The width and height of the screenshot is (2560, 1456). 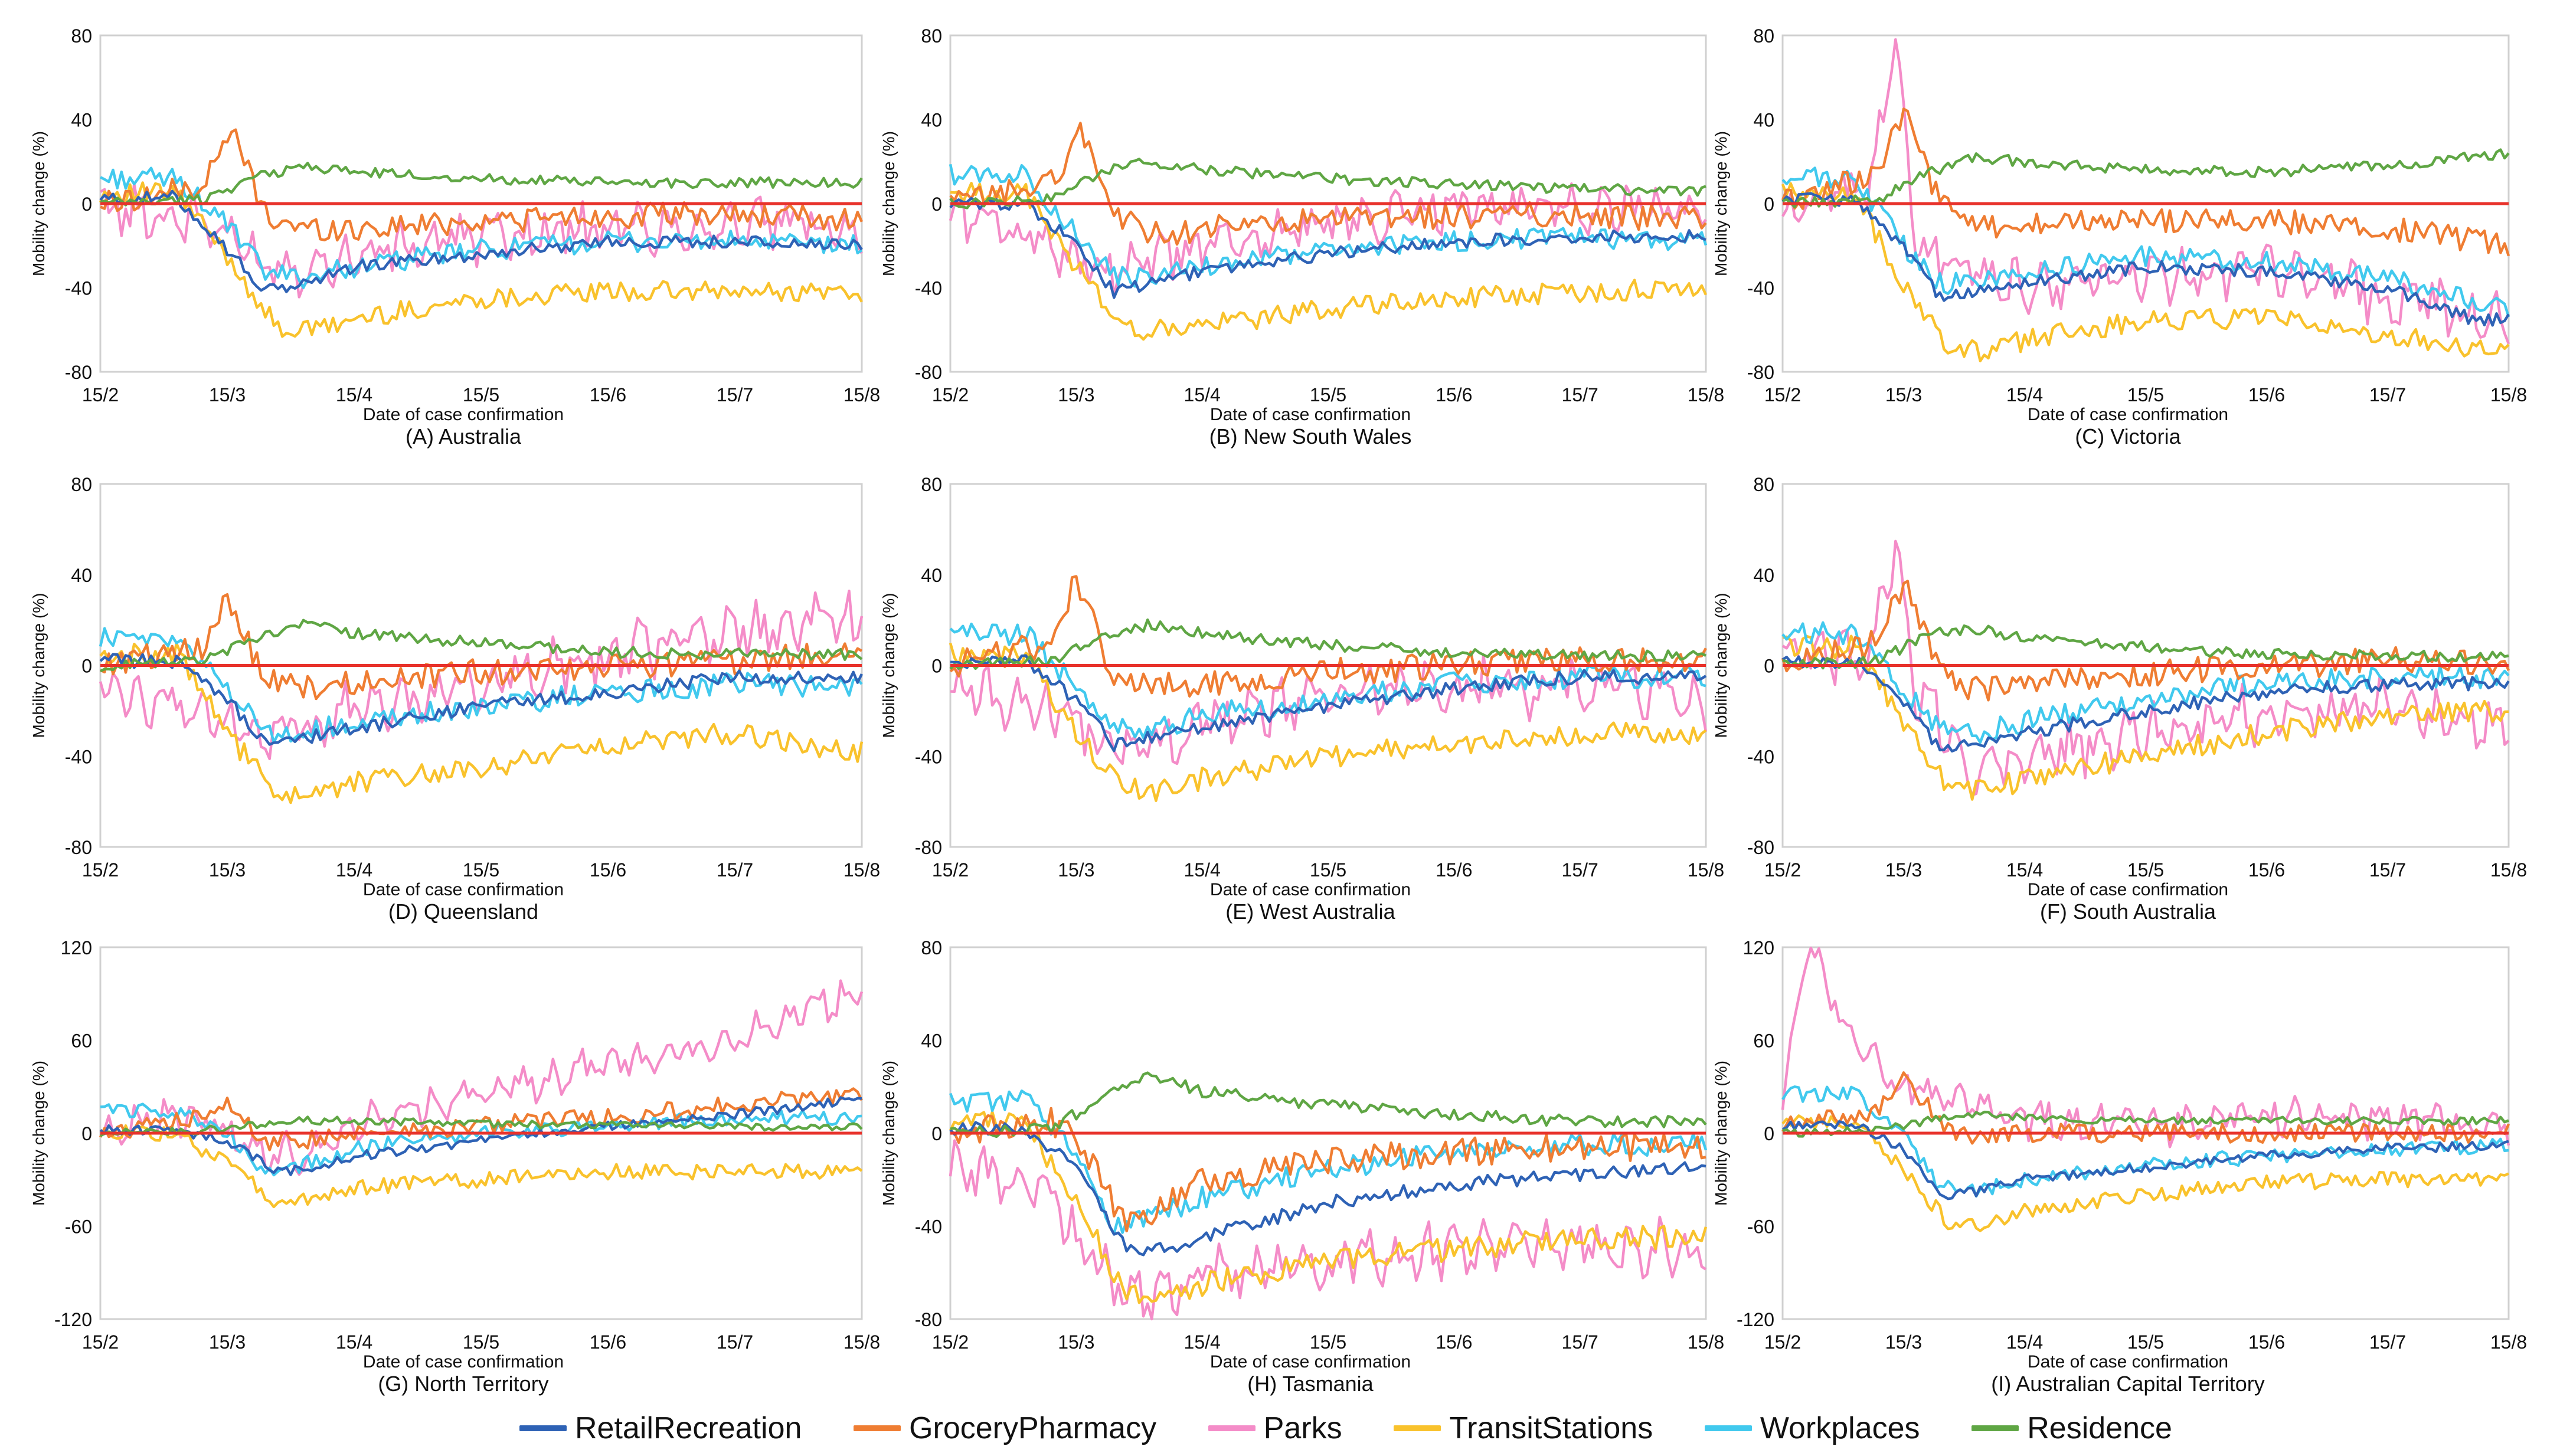 What do you see at coordinates (1769, 1133) in the screenshot?
I see `y-tick-i-2: 0` at bounding box center [1769, 1133].